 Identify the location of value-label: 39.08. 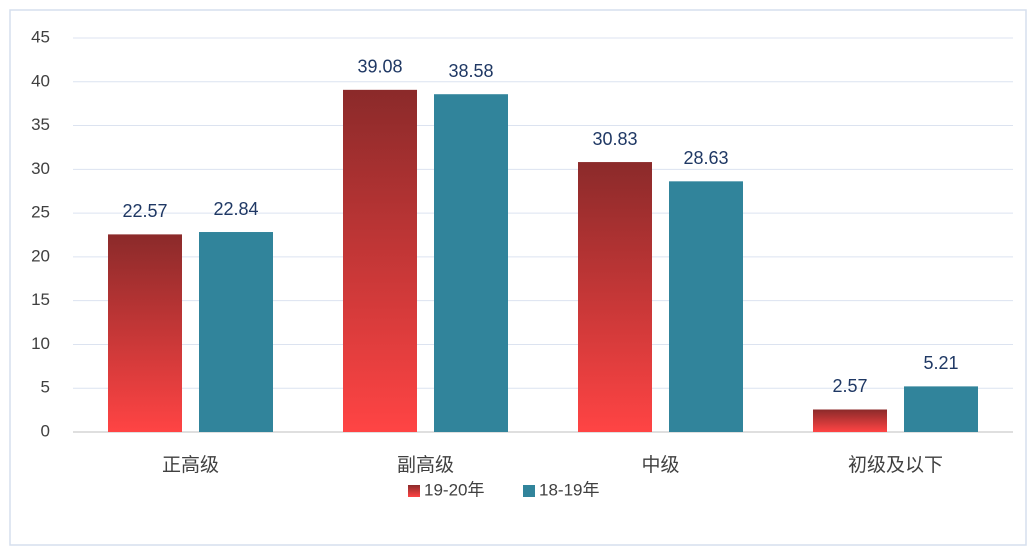
(379, 67).